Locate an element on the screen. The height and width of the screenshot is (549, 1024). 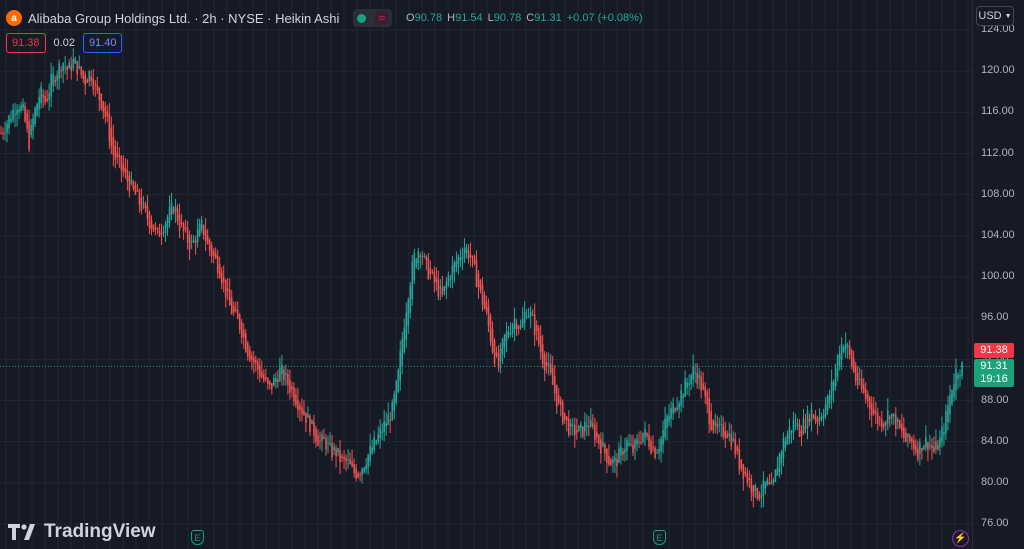
open-label: O is located at coordinates (410, 18).